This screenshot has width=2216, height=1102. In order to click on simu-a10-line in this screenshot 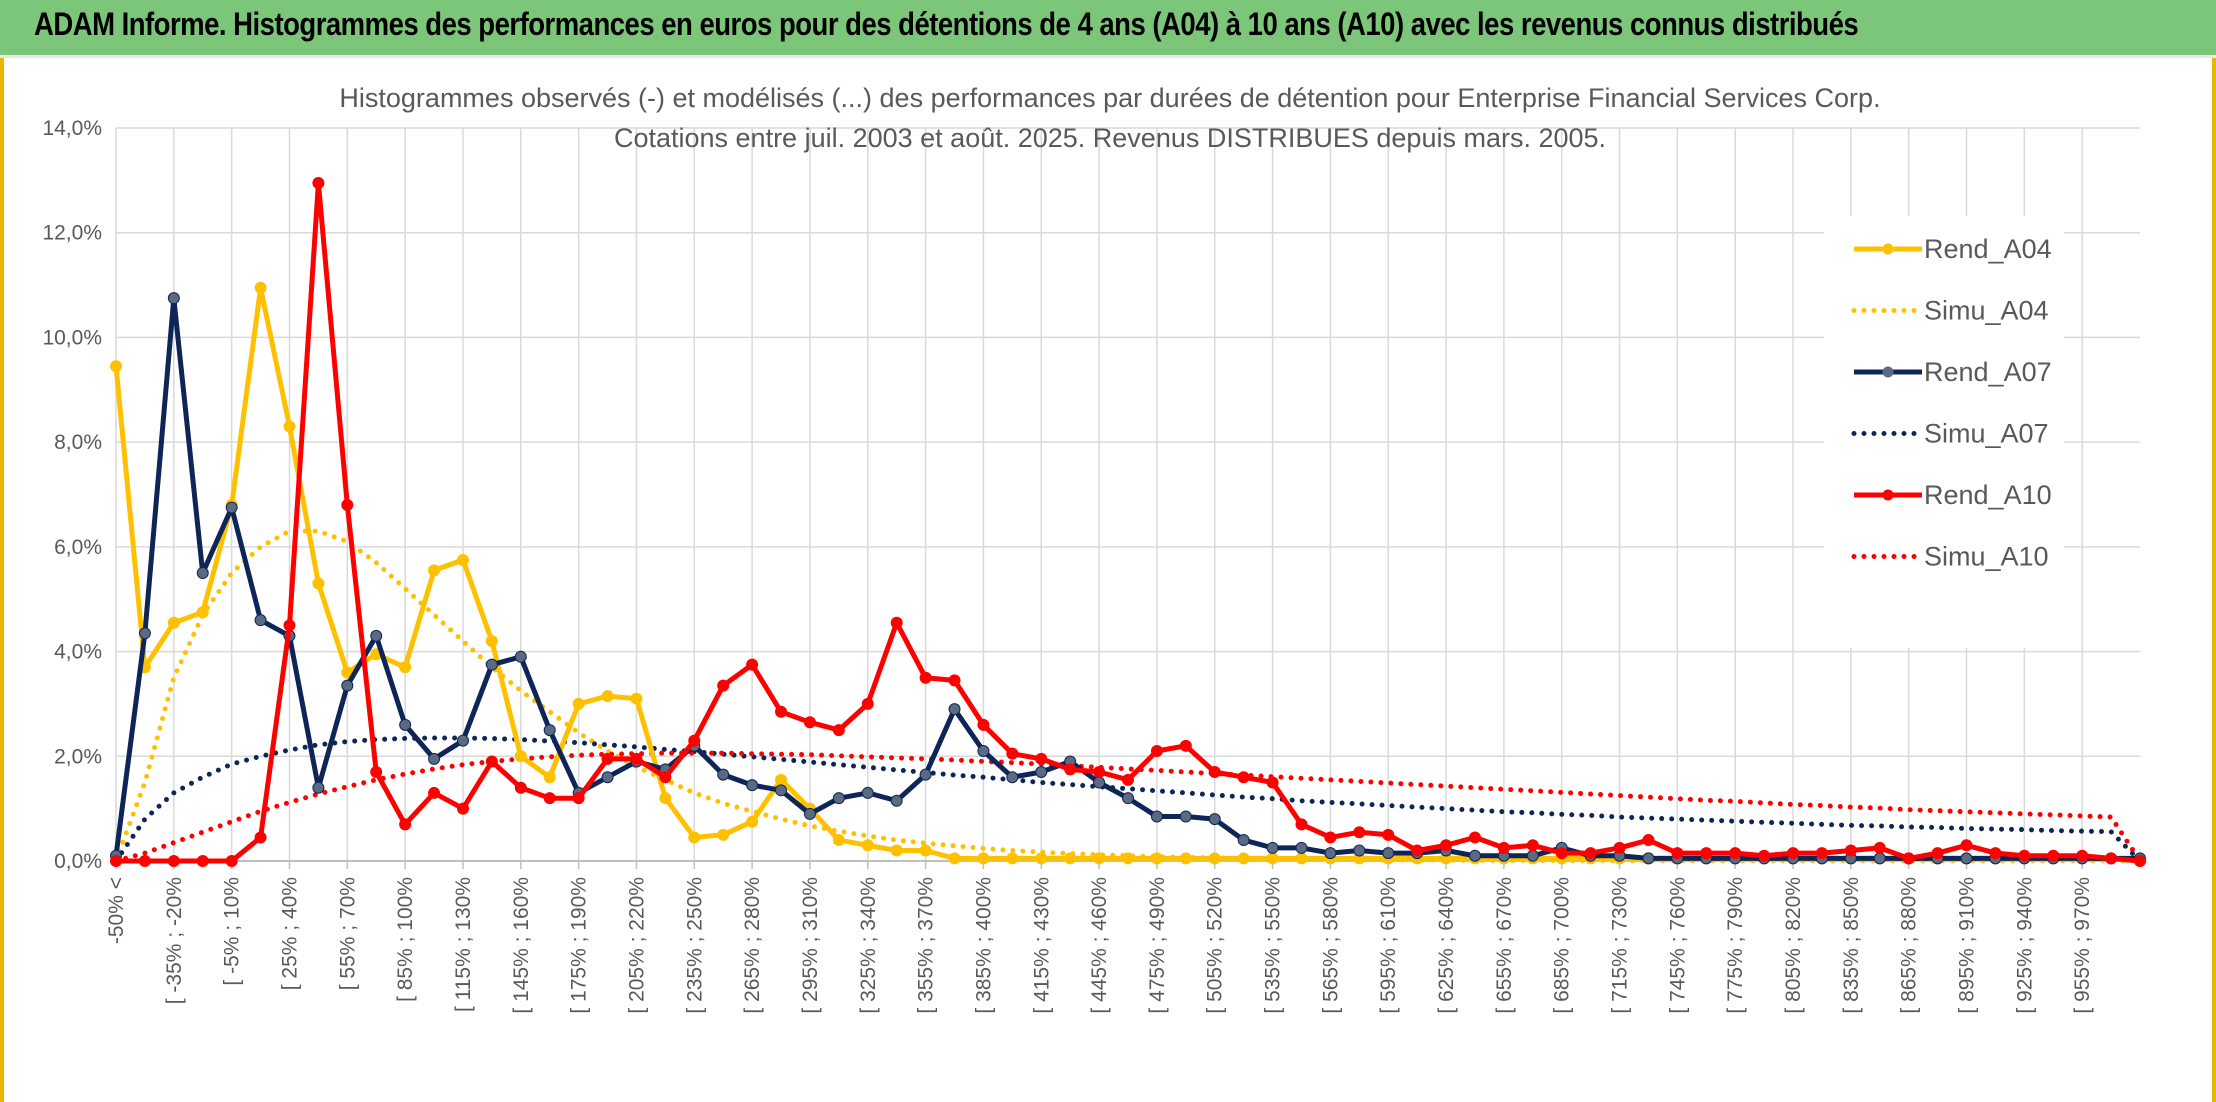, I will do `click(1128, 807)`.